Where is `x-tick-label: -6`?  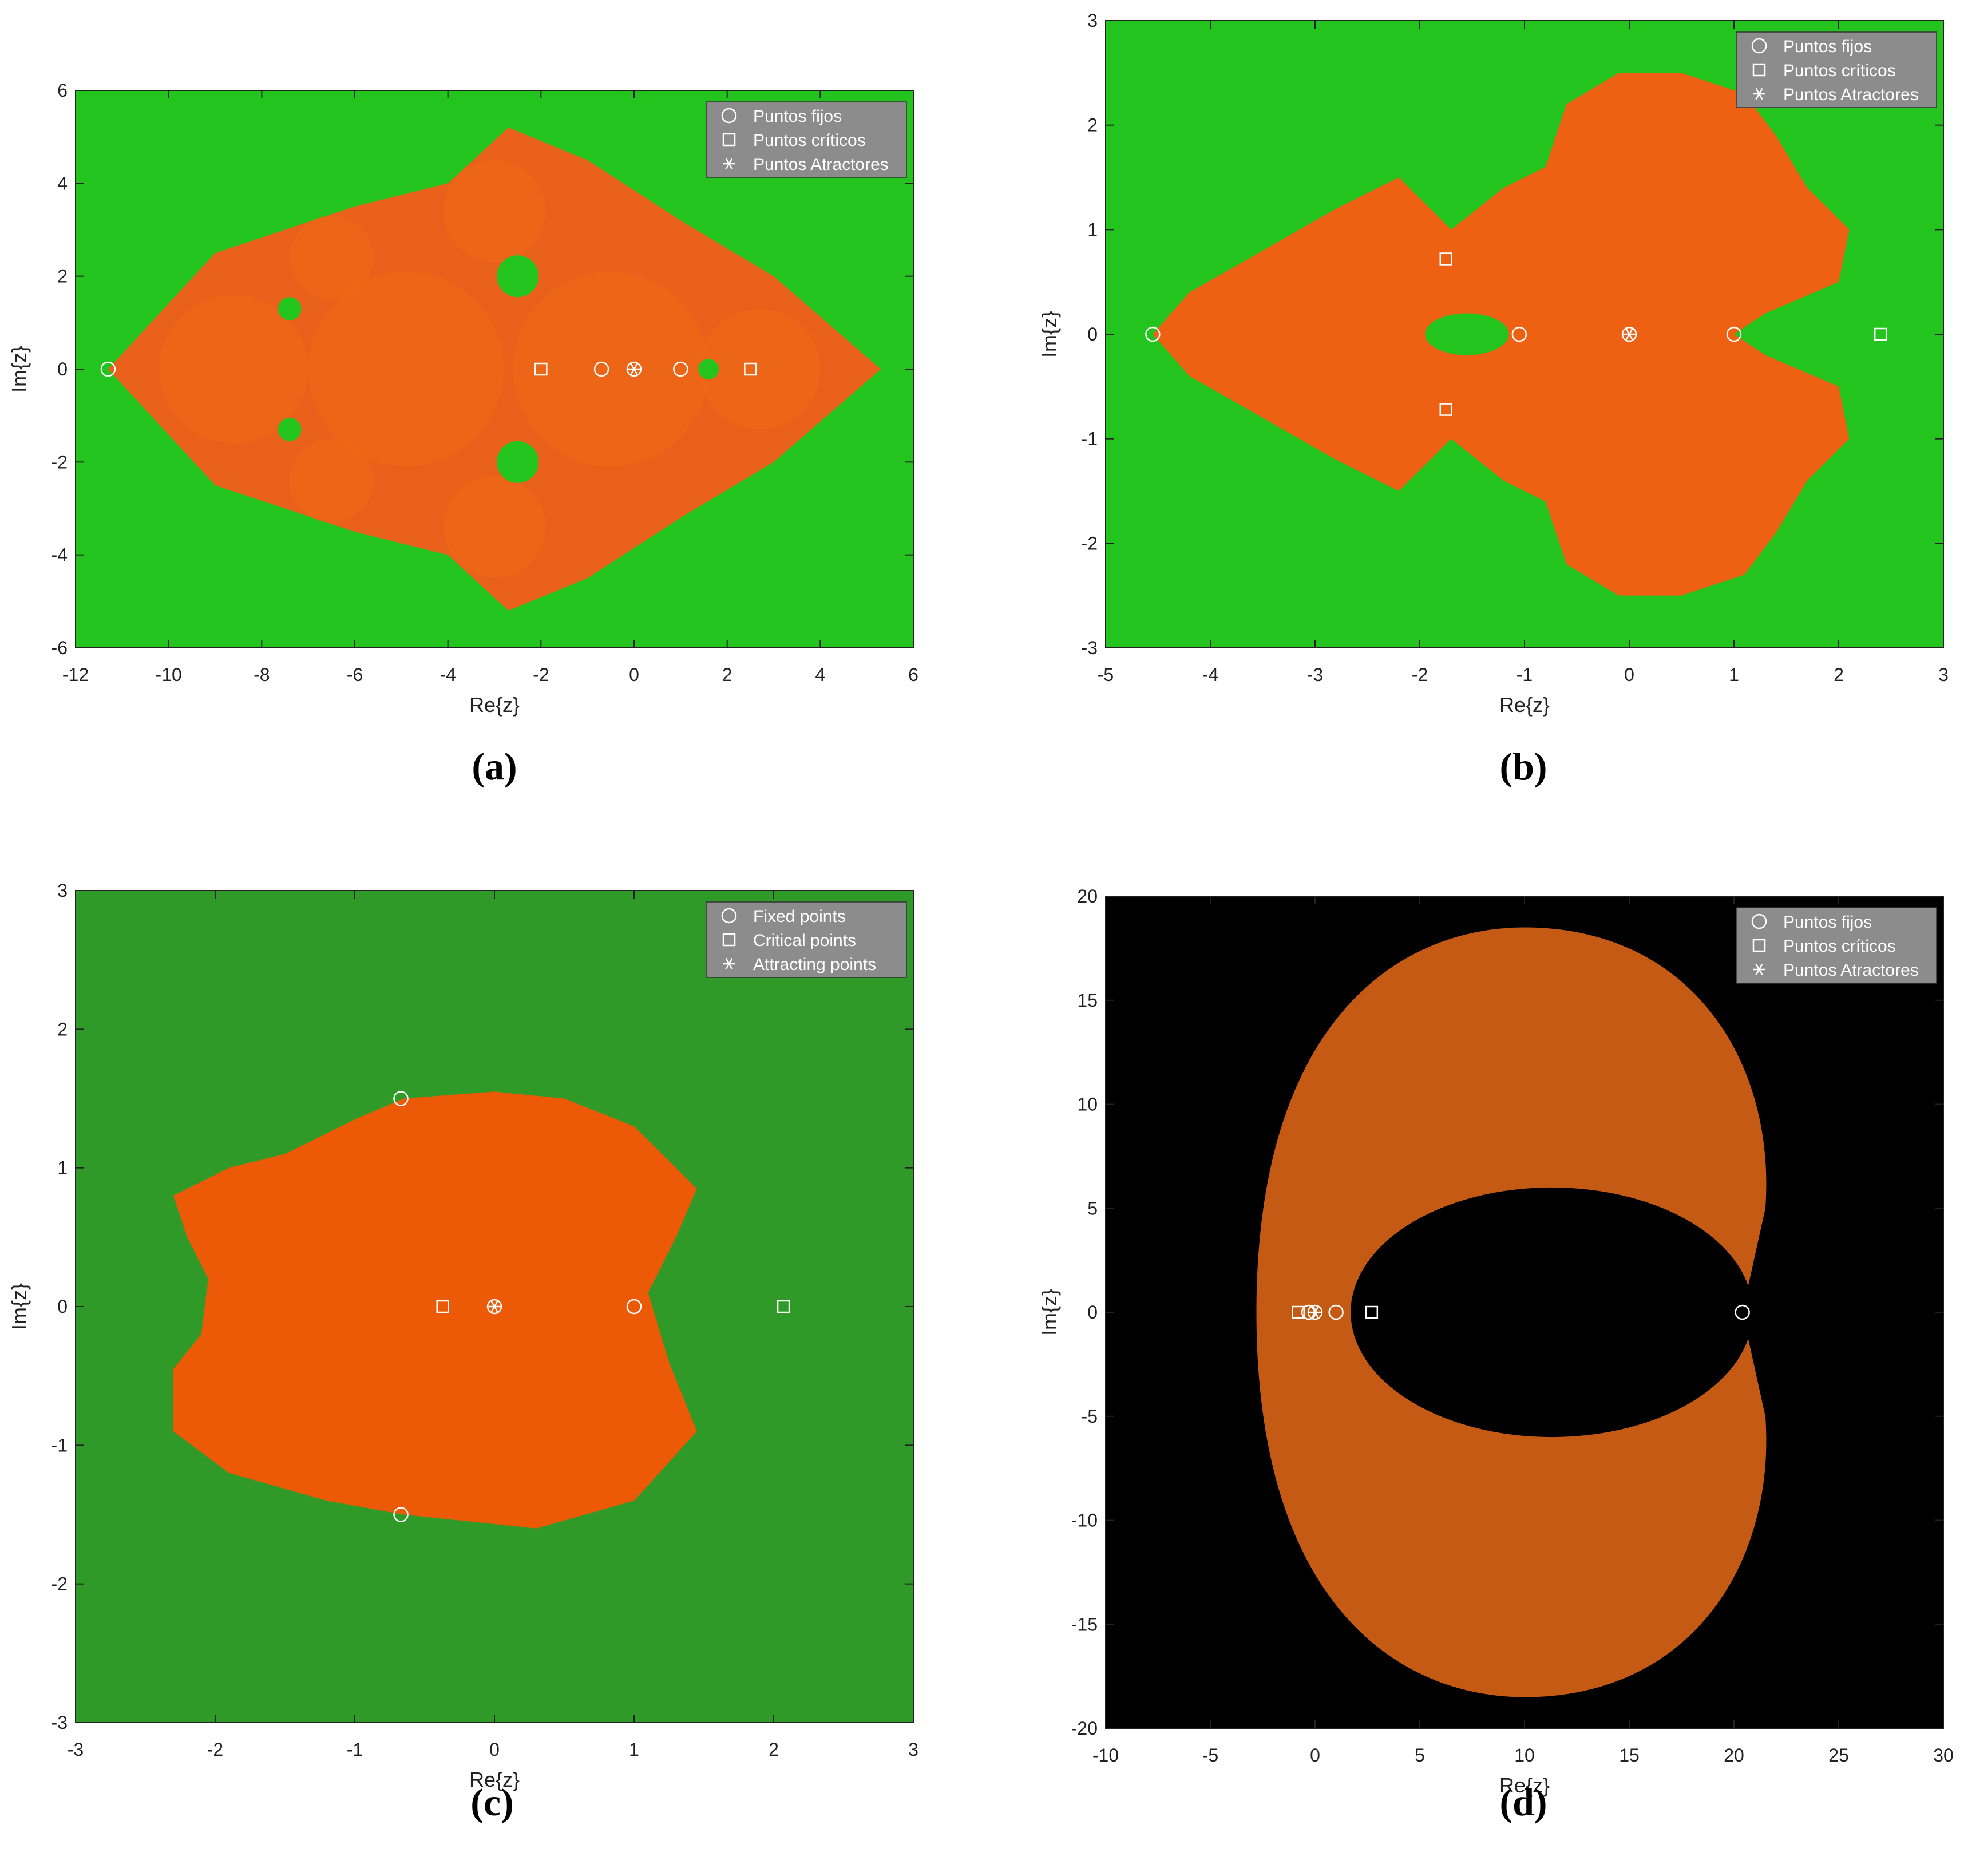 x-tick-label: -6 is located at coordinates (355, 674).